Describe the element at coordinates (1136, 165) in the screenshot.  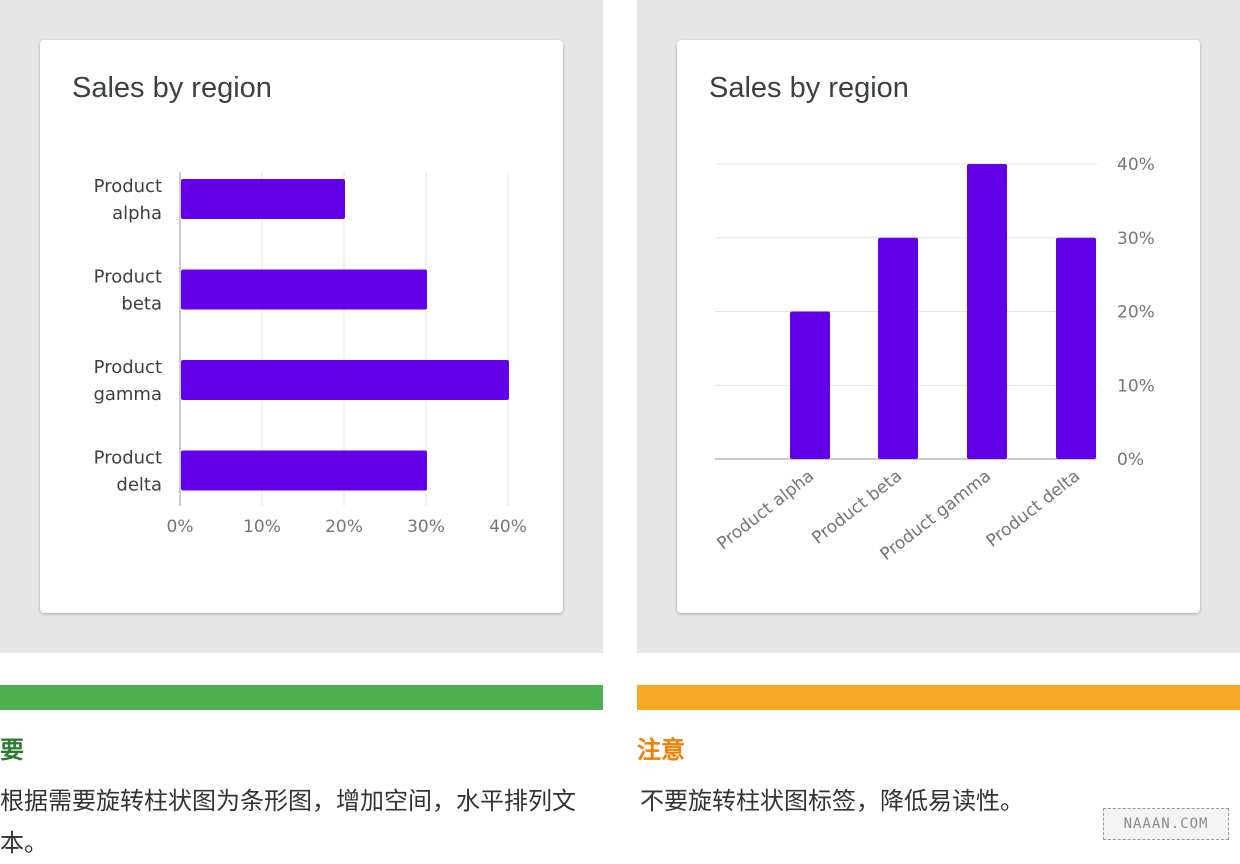
I see `y-tick-label: 40%` at that location.